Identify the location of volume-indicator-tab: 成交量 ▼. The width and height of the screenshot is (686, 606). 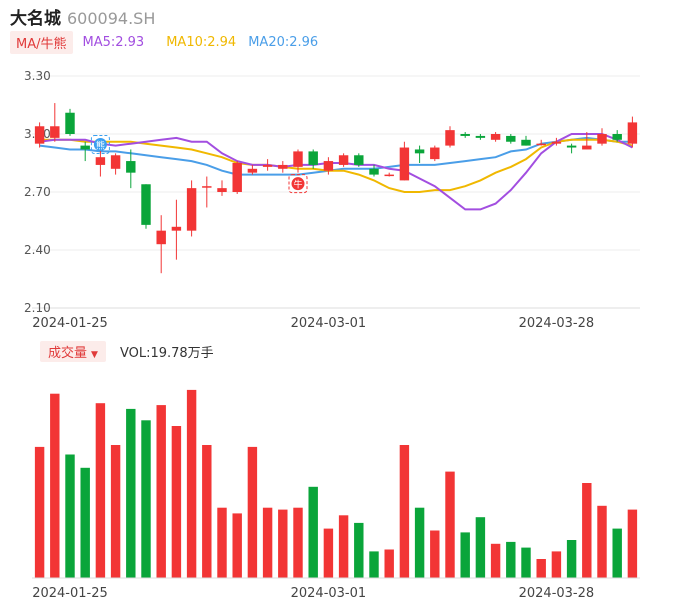
(73, 351).